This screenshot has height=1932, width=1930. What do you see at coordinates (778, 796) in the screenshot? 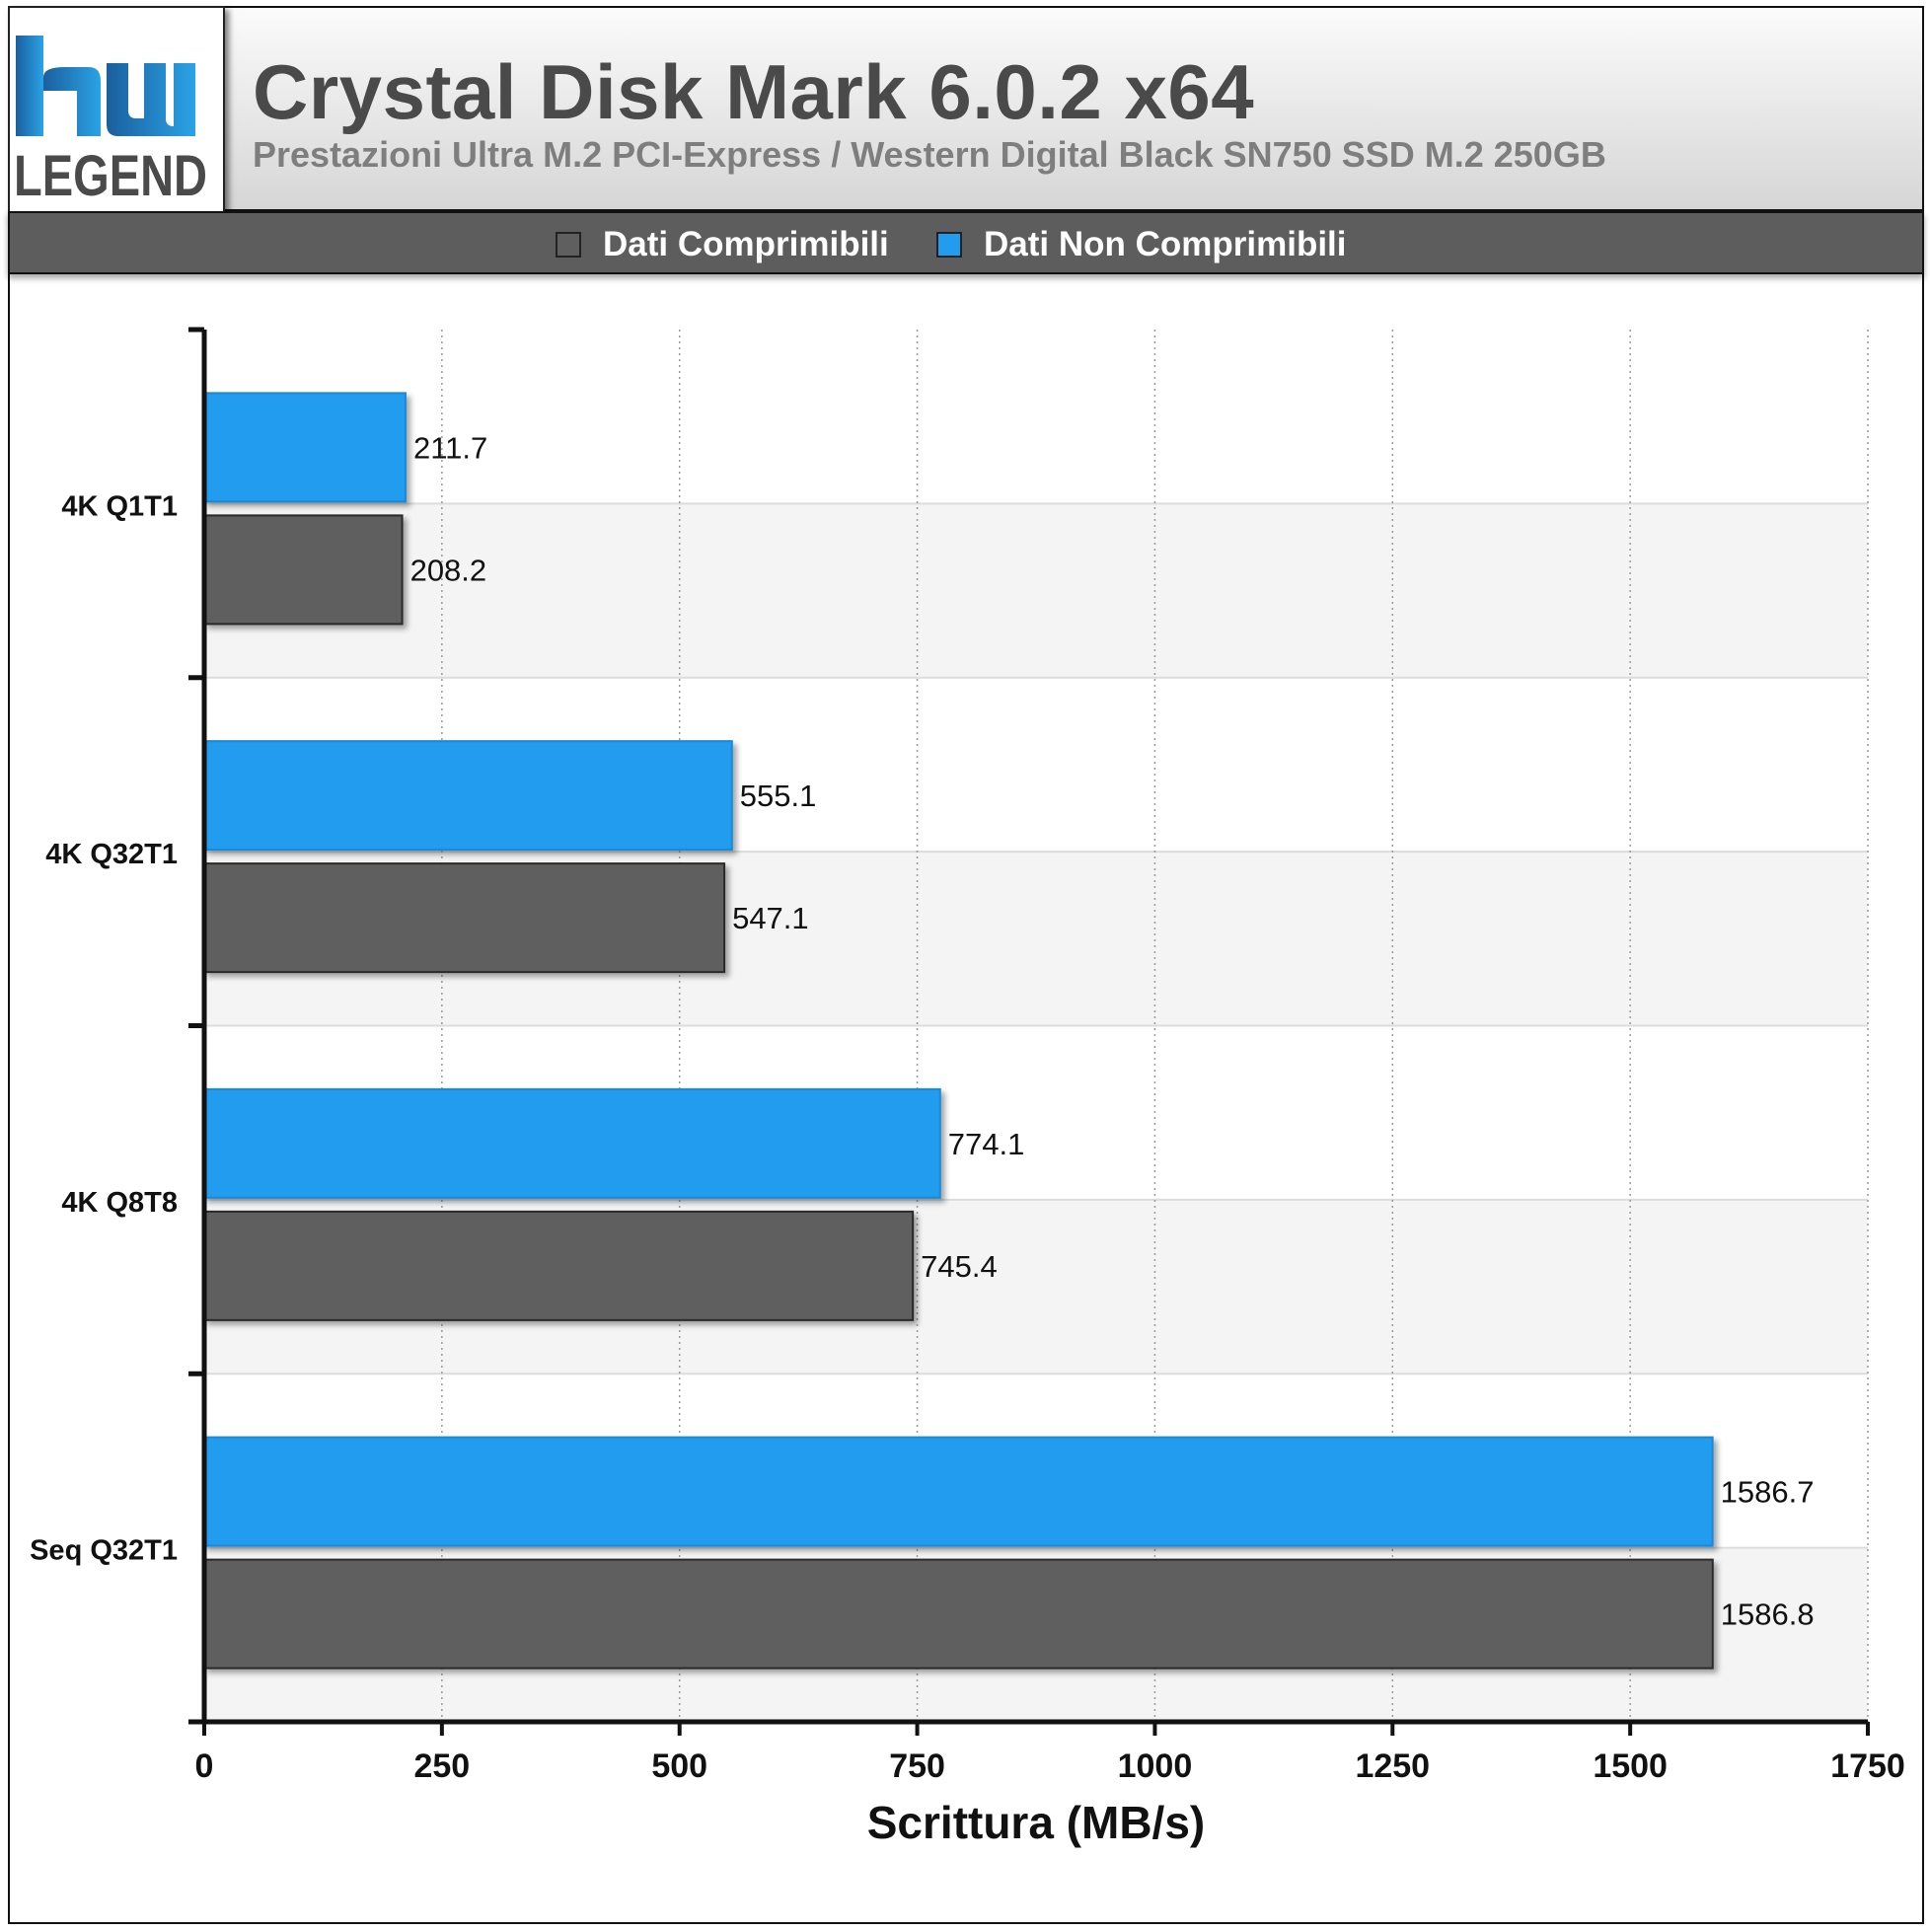
I see `bar-value-label: 555.1` at bounding box center [778, 796].